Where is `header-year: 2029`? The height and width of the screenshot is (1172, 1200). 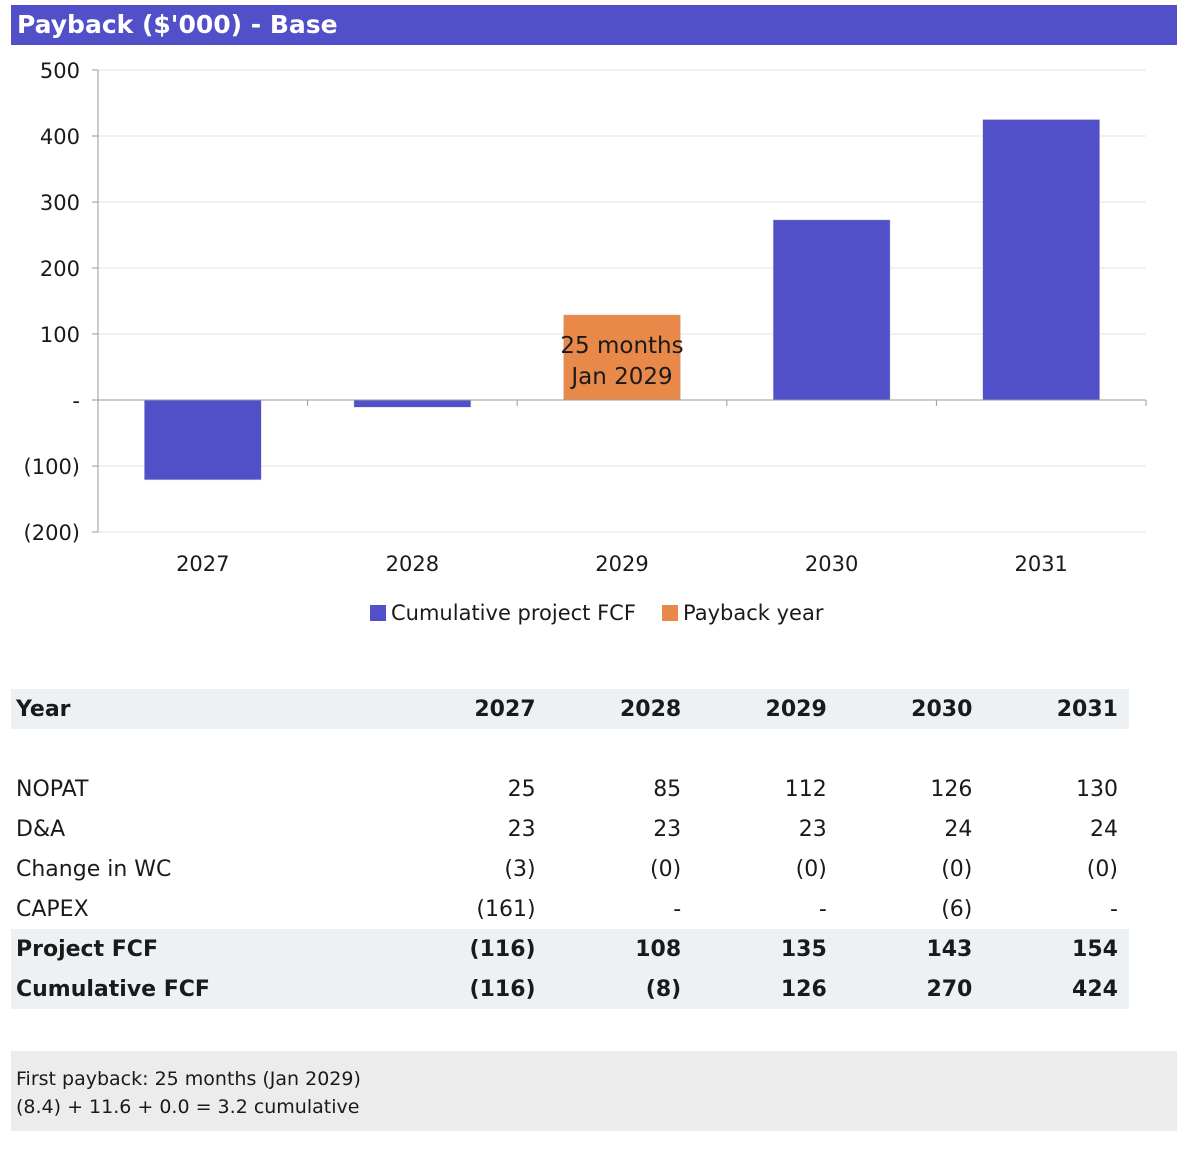
header-year: 2029 is located at coordinates (796, 709).